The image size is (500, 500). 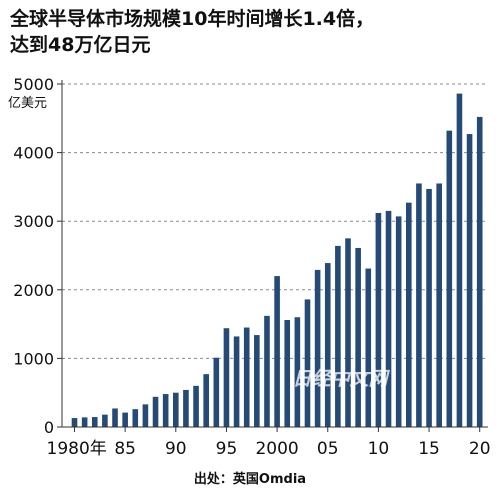 What do you see at coordinates (328, 449) in the screenshot?
I see `x-tick-label: 05` at bounding box center [328, 449].